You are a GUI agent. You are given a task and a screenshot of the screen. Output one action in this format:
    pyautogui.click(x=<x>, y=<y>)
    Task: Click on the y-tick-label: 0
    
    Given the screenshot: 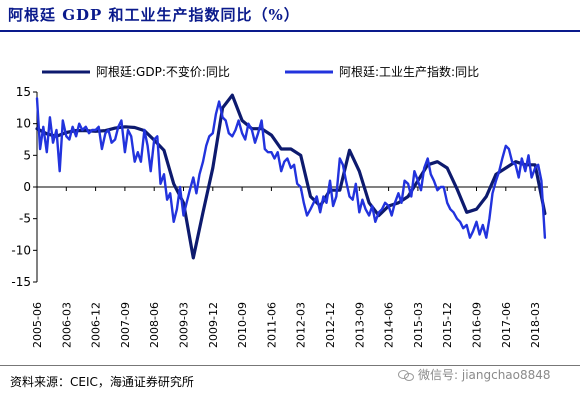 What is the action you would take?
    pyautogui.click(x=27, y=187)
    